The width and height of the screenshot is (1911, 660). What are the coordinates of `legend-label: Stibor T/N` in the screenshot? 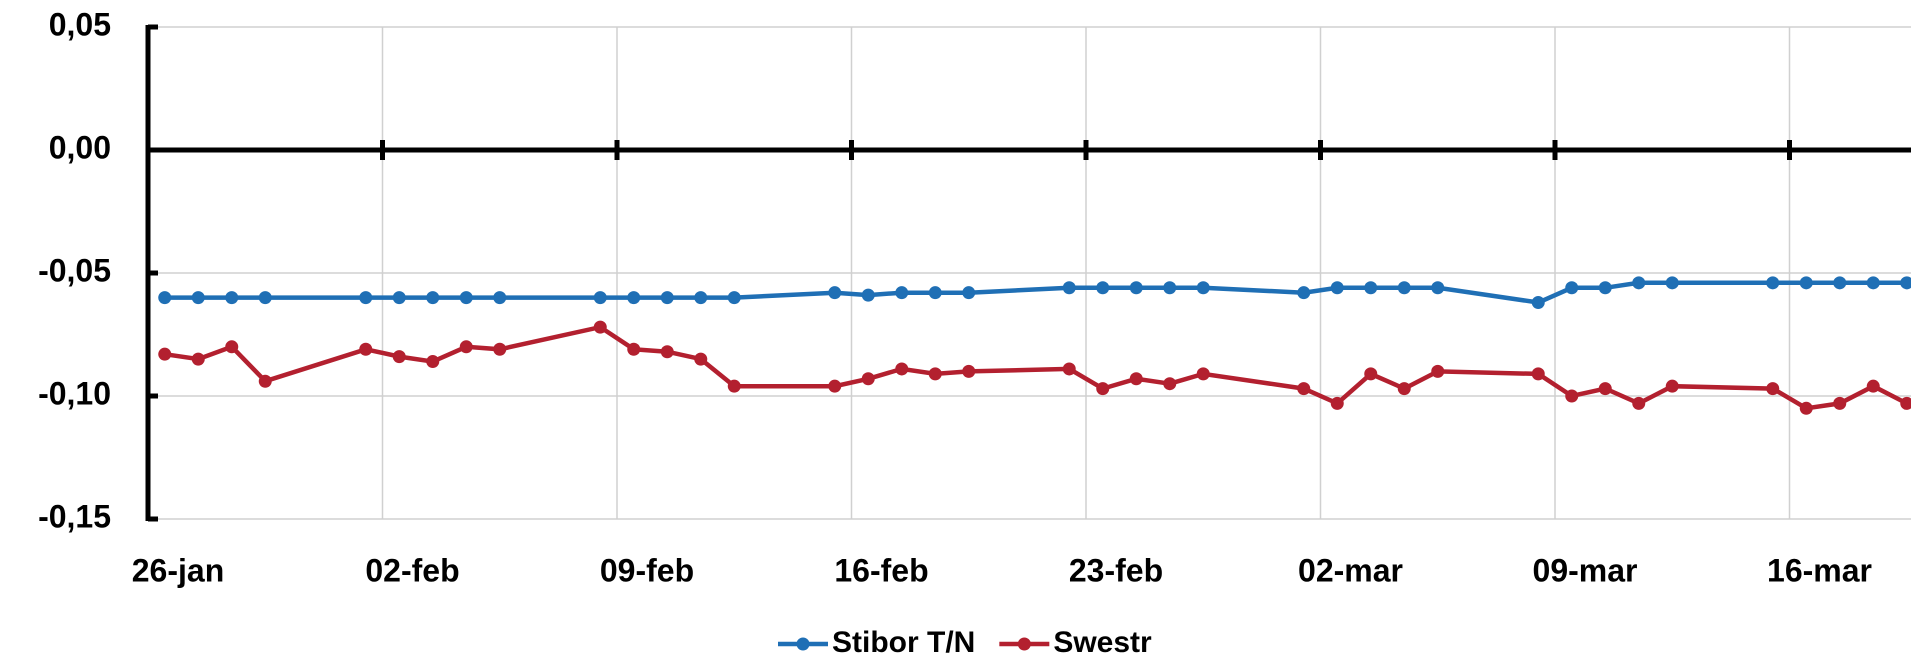 It's located at (903, 642).